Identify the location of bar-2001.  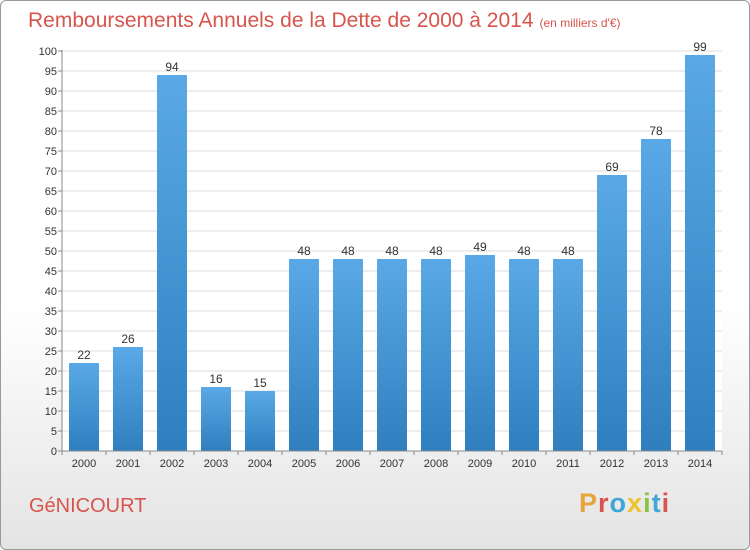
(128, 399).